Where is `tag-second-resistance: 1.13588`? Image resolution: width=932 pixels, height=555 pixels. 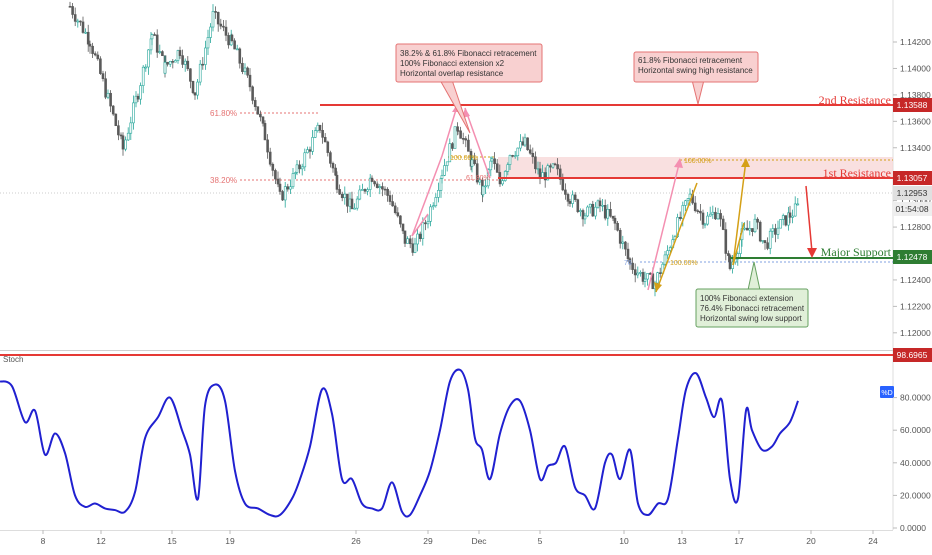 tag-second-resistance: 1.13588 is located at coordinates (912, 105).